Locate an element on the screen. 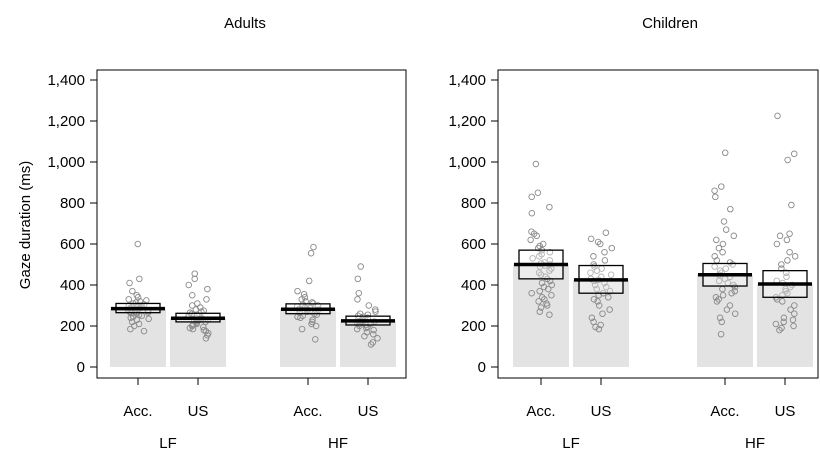  y-tick-label: 0 is located at coordinates (482, 367).